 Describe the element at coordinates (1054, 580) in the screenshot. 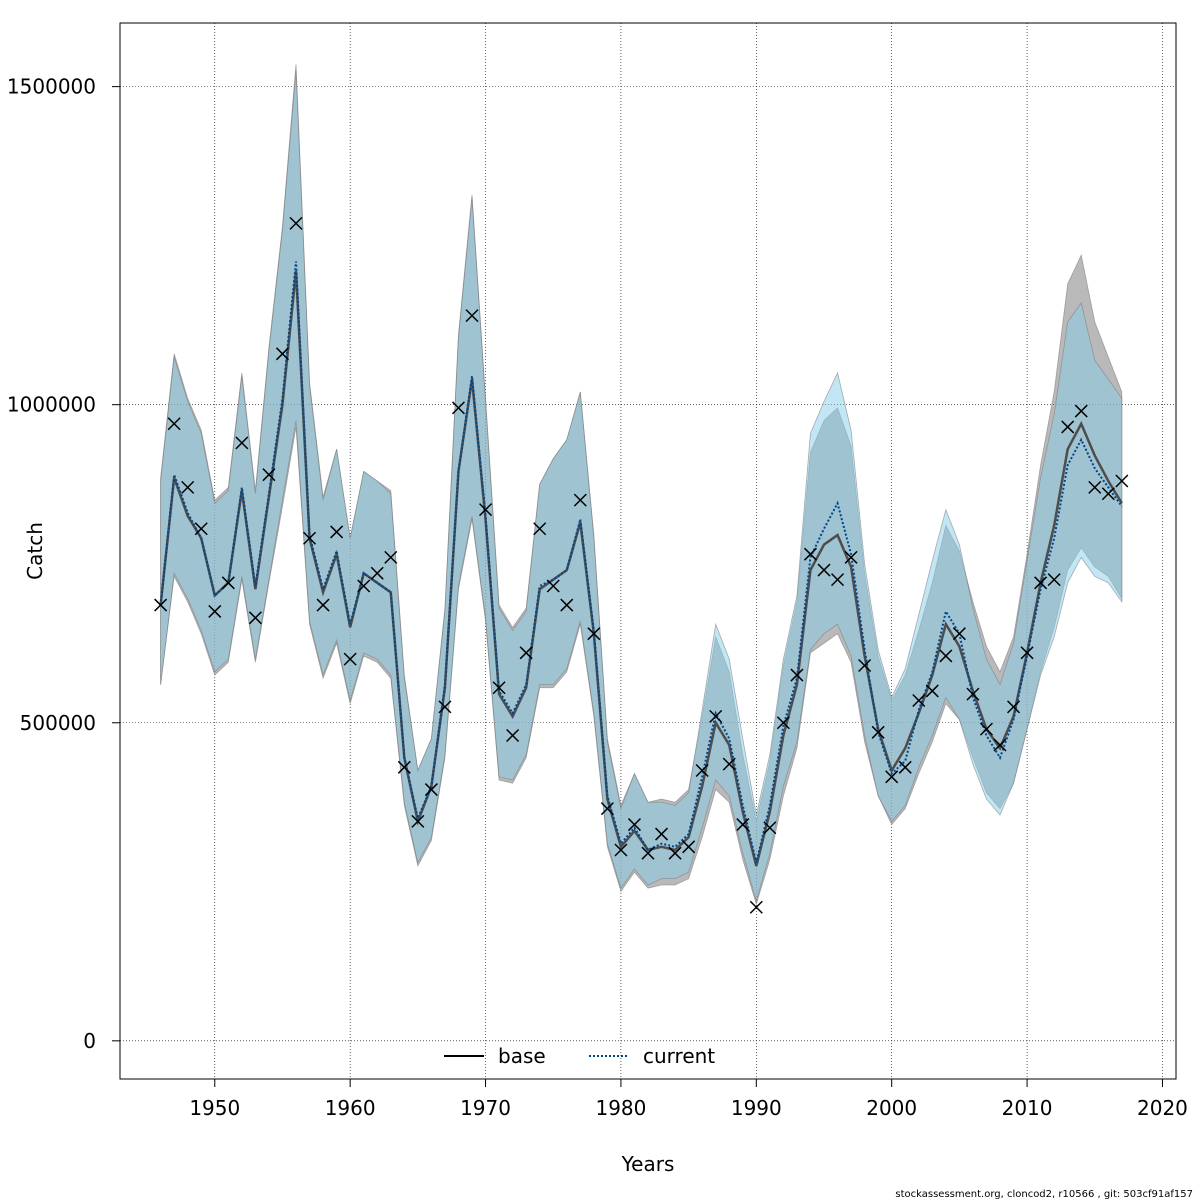

I see `observed-point-2012` at that location.